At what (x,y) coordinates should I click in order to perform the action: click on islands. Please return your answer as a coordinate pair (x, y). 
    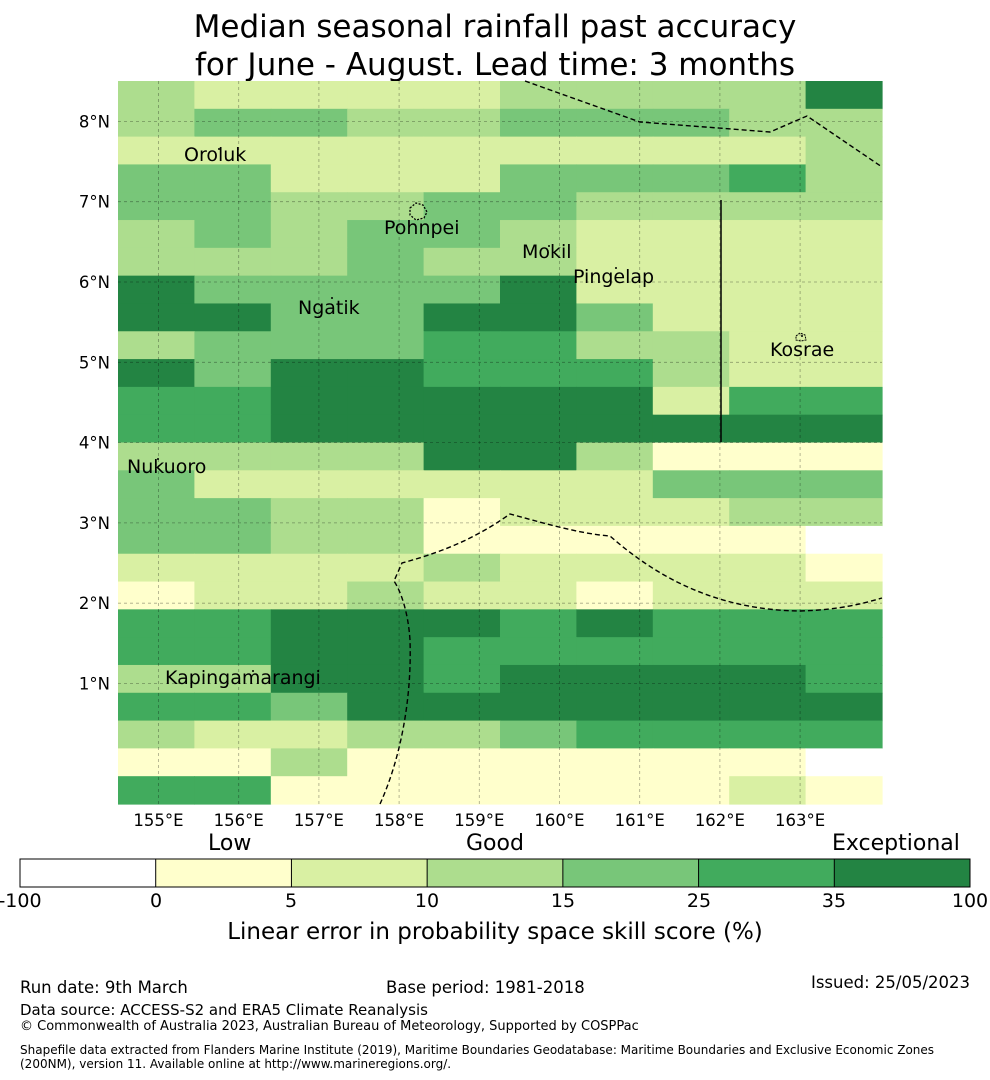
    Looking at the image, I should click on (608, 272).